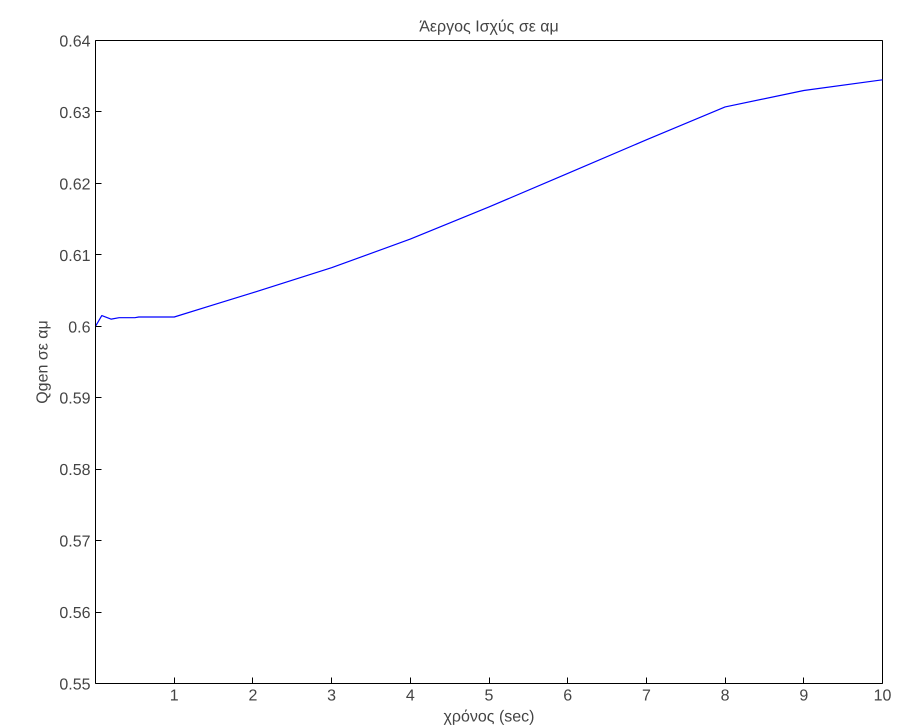 This screenshot has height=728, width=898. Describe the element at coordinates (883, 696) in the screenshot. I see `x-tick-label: 10` at that location.